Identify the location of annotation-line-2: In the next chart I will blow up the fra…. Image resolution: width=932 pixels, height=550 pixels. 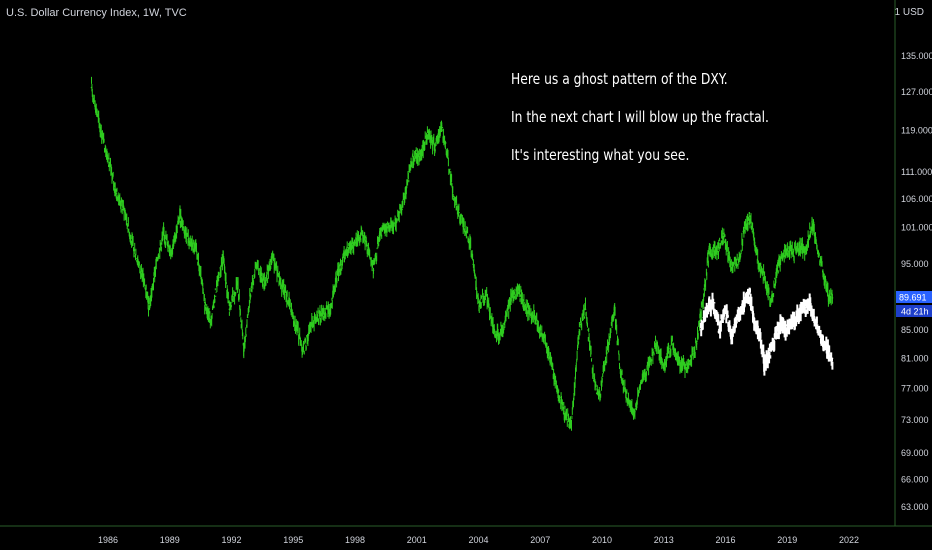
(640, 117).